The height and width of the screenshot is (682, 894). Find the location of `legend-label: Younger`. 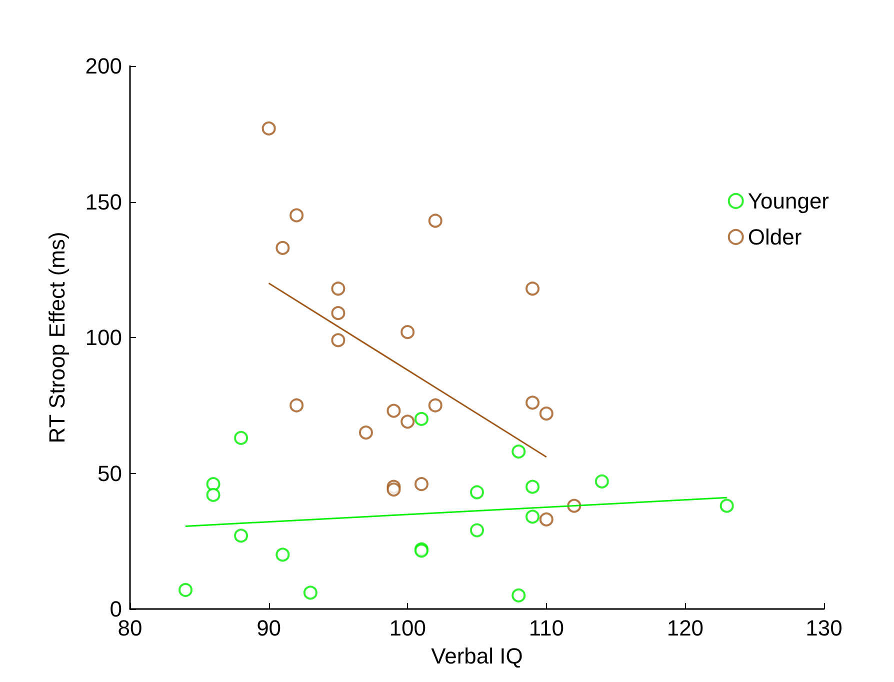

legend-label: Younger is located at coordinates (789, 201).